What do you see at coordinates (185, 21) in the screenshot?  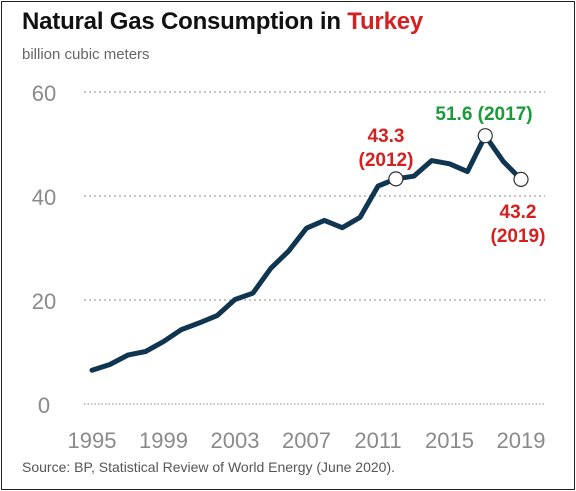 I see `title-main: Natural Gas Consumption in` at bounding box center [185, 21].